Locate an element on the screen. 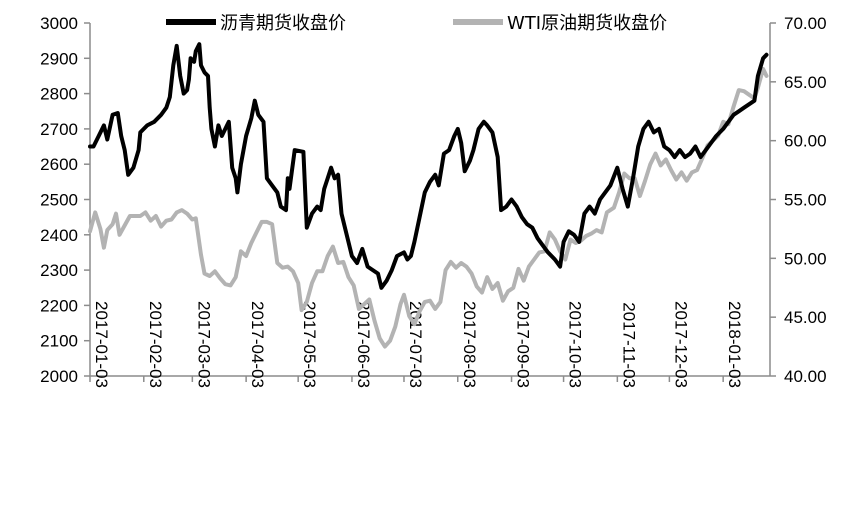 The height and width of the screenshot is (520, 860). y-left-tick-label: 2600 is located at coordinates (59, 164).